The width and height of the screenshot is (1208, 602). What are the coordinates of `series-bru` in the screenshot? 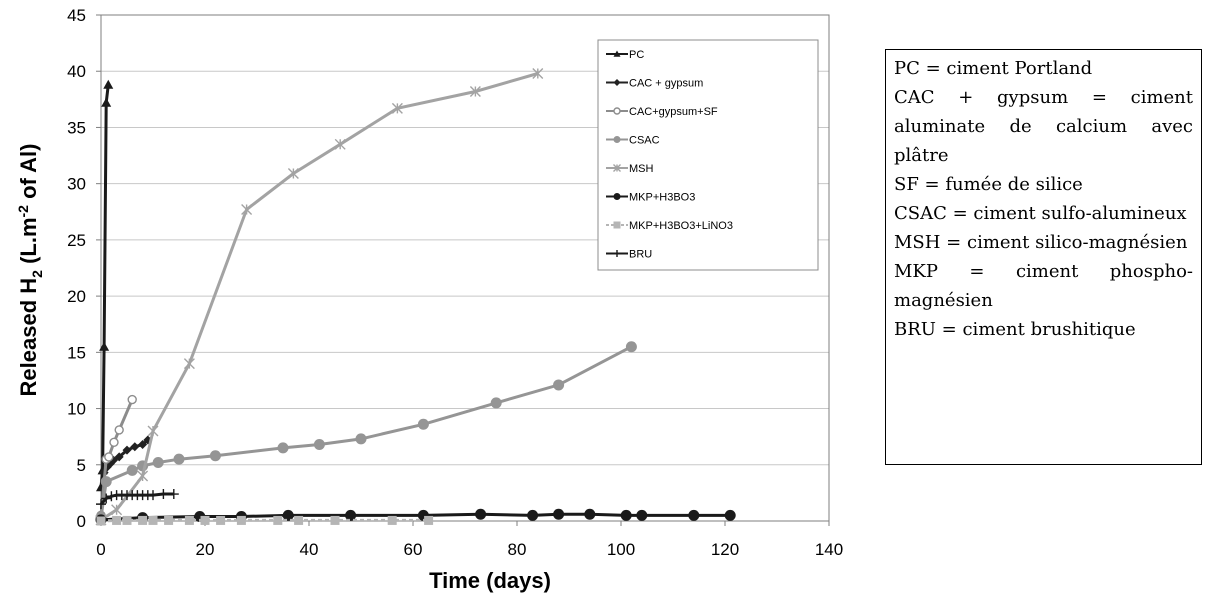 It's located at (137, 499).